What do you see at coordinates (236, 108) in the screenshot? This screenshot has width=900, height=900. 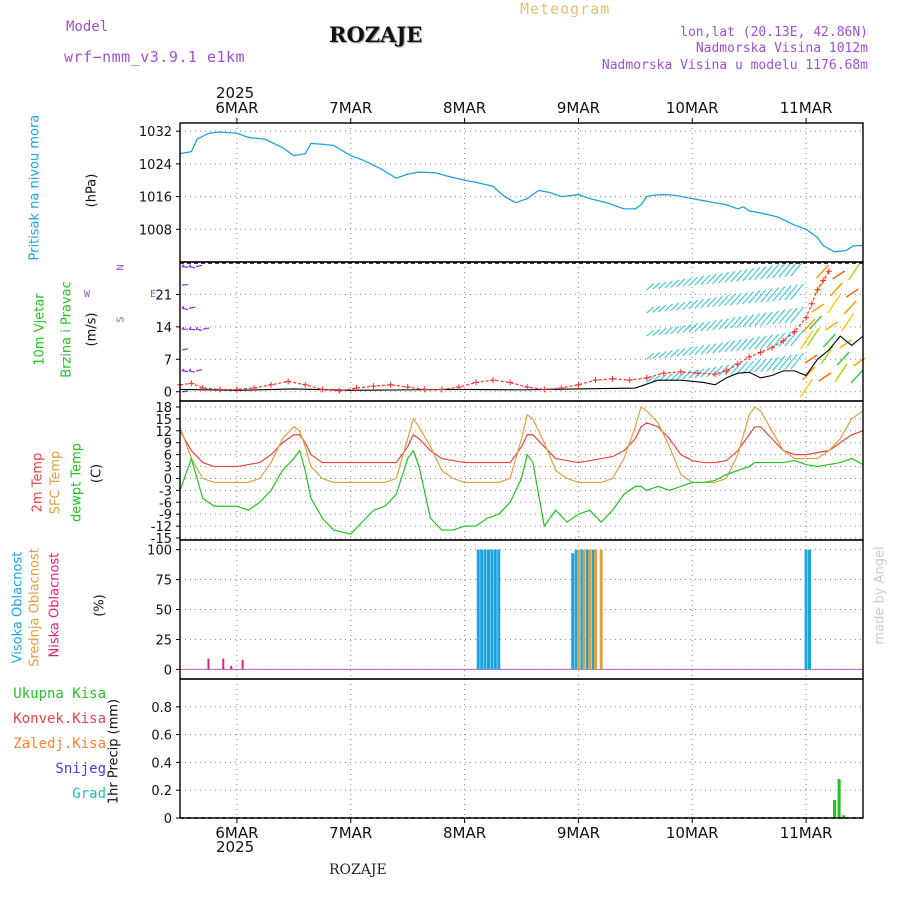 I see `date-label-top: 6MAR` at bounding box center [236, 108].